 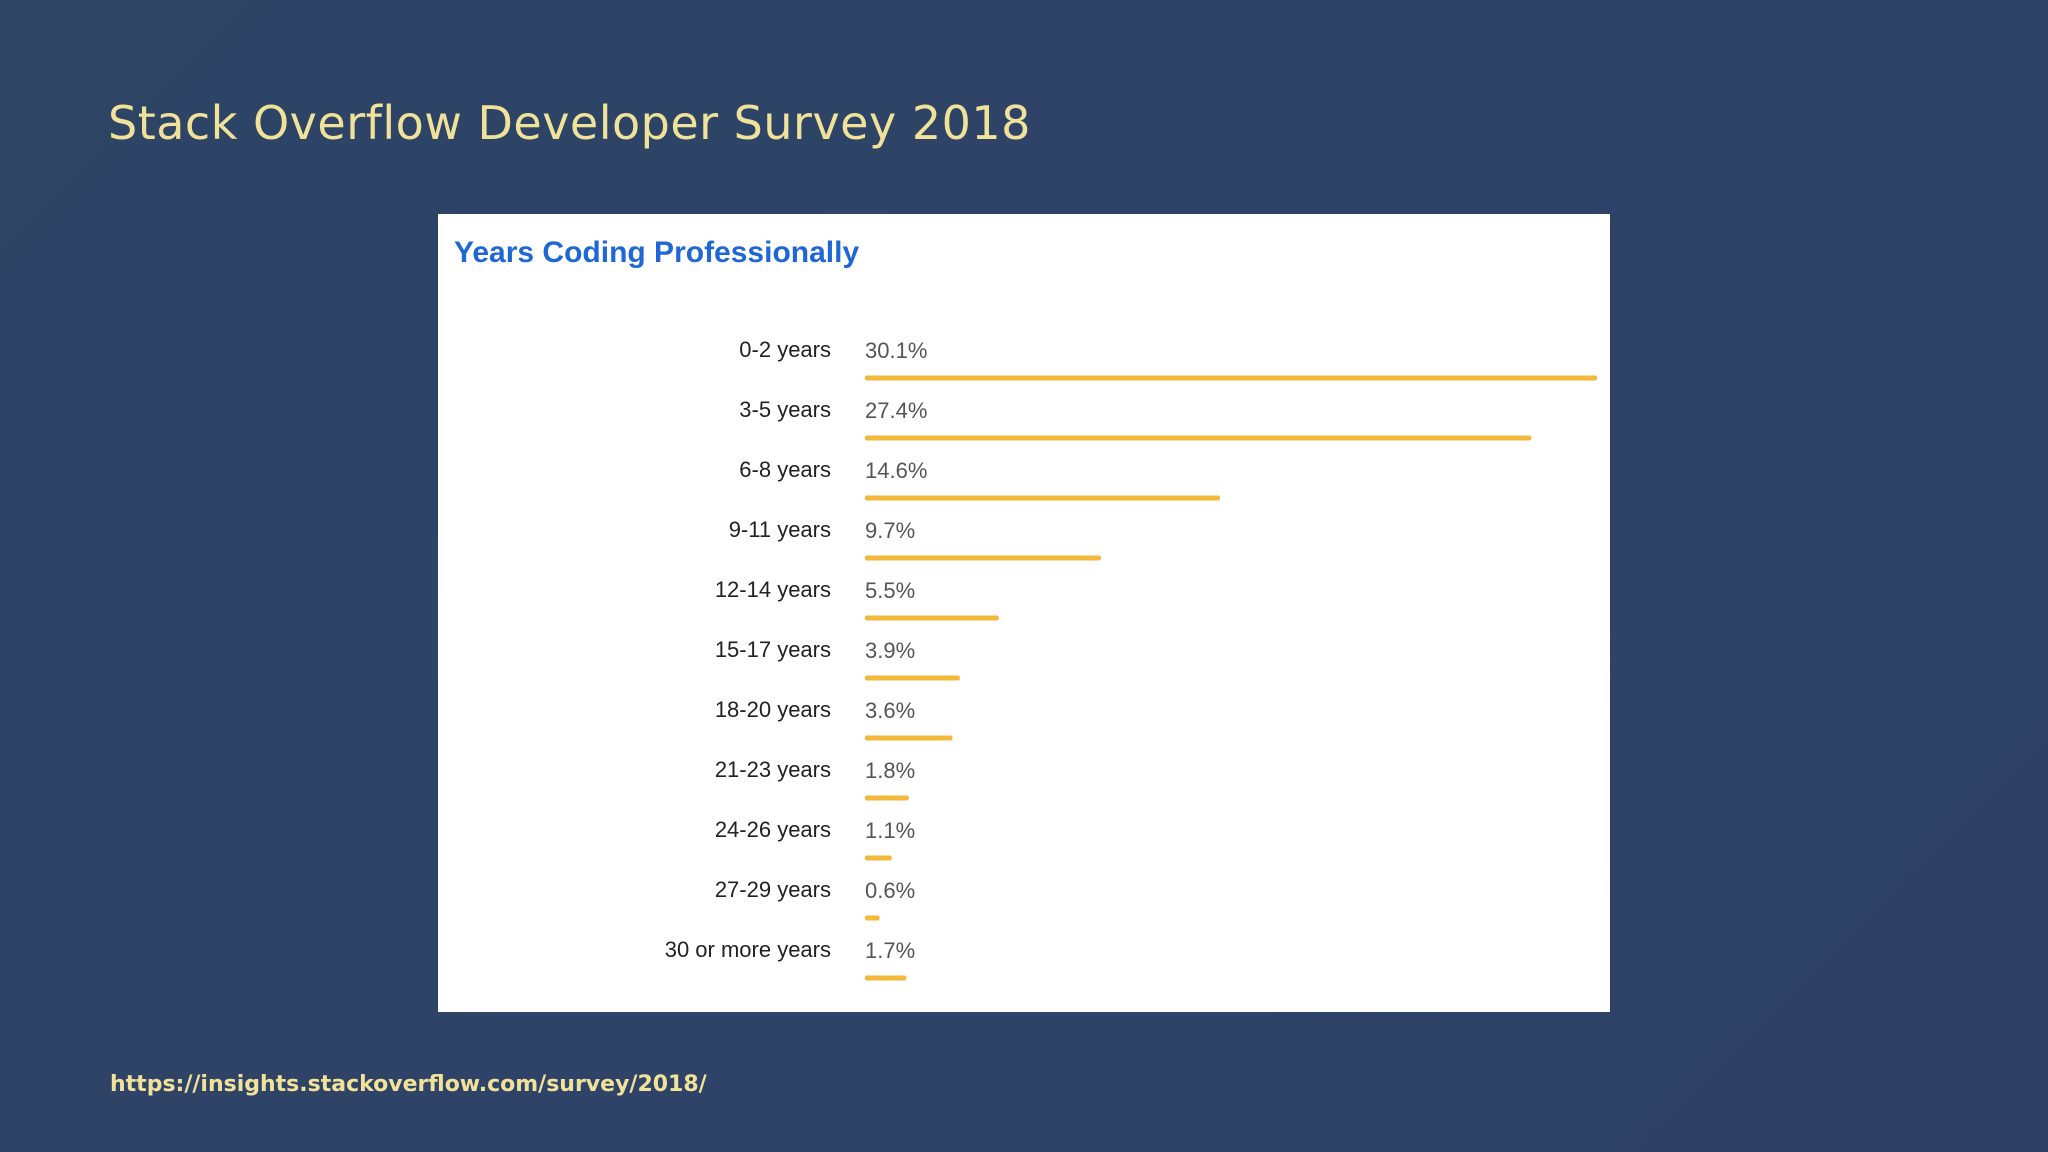 What do you see at coordinates (890, 950) in the screenshot?
I see `value-label: 1.7%` at bounding box center [890, 950].